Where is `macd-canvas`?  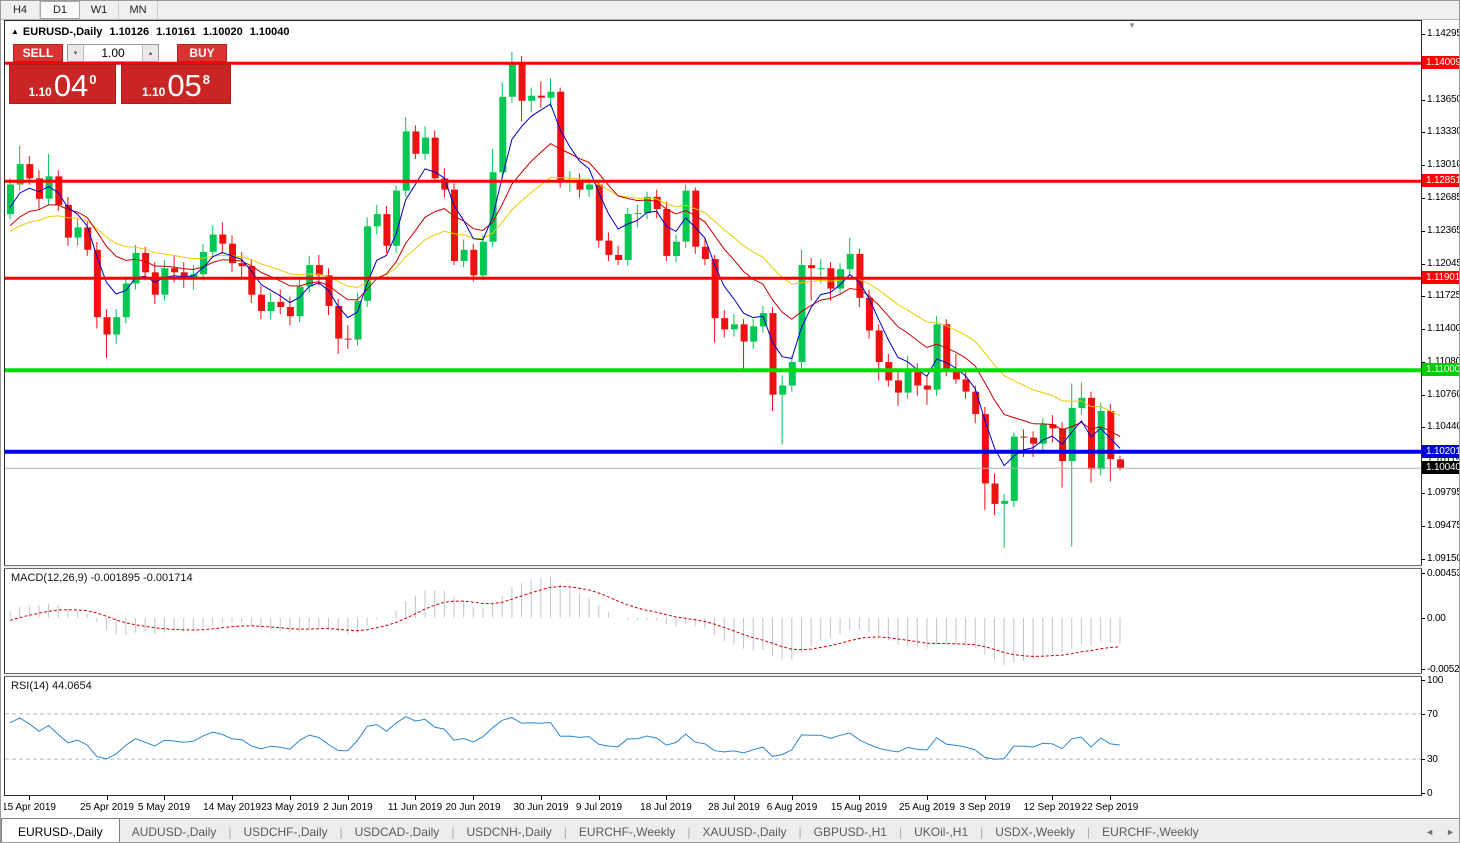
macd-canvas is located at coordinates (713, 621).